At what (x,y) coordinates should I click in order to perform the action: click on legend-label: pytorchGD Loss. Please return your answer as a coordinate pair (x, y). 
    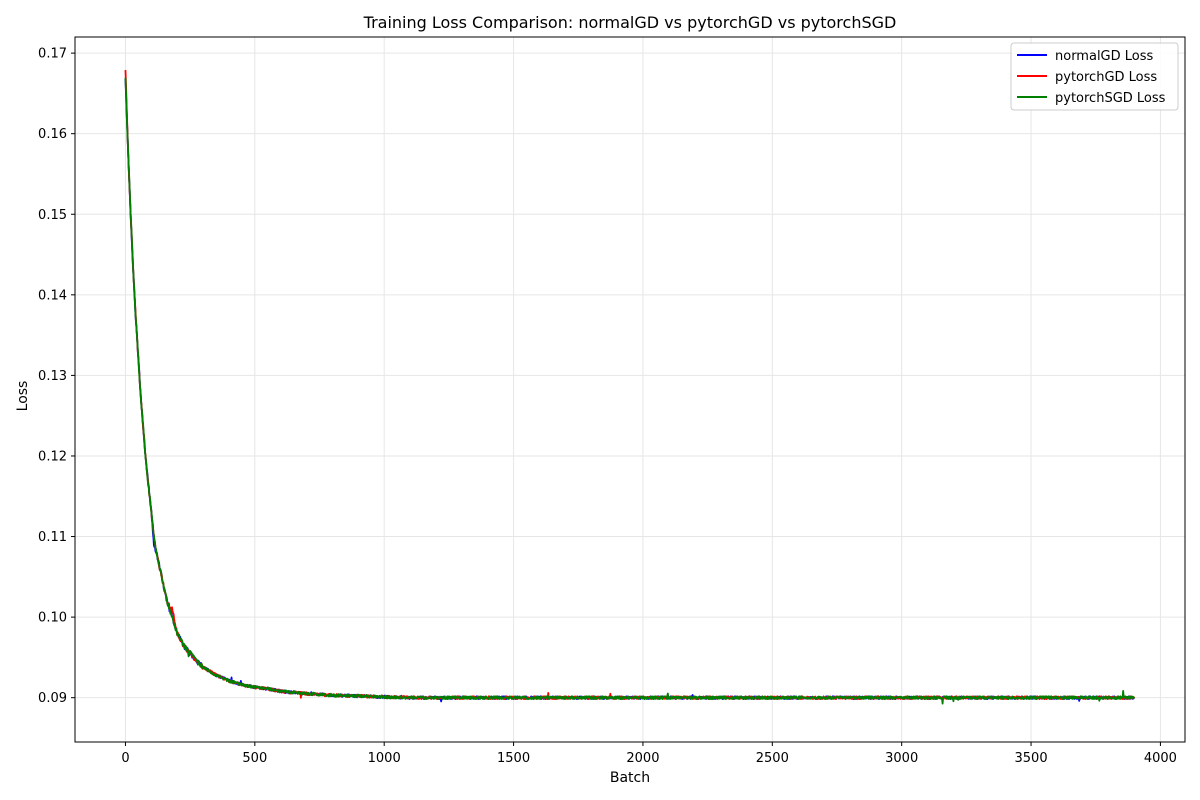
    Looking at the image, I should click on (1106, 77).